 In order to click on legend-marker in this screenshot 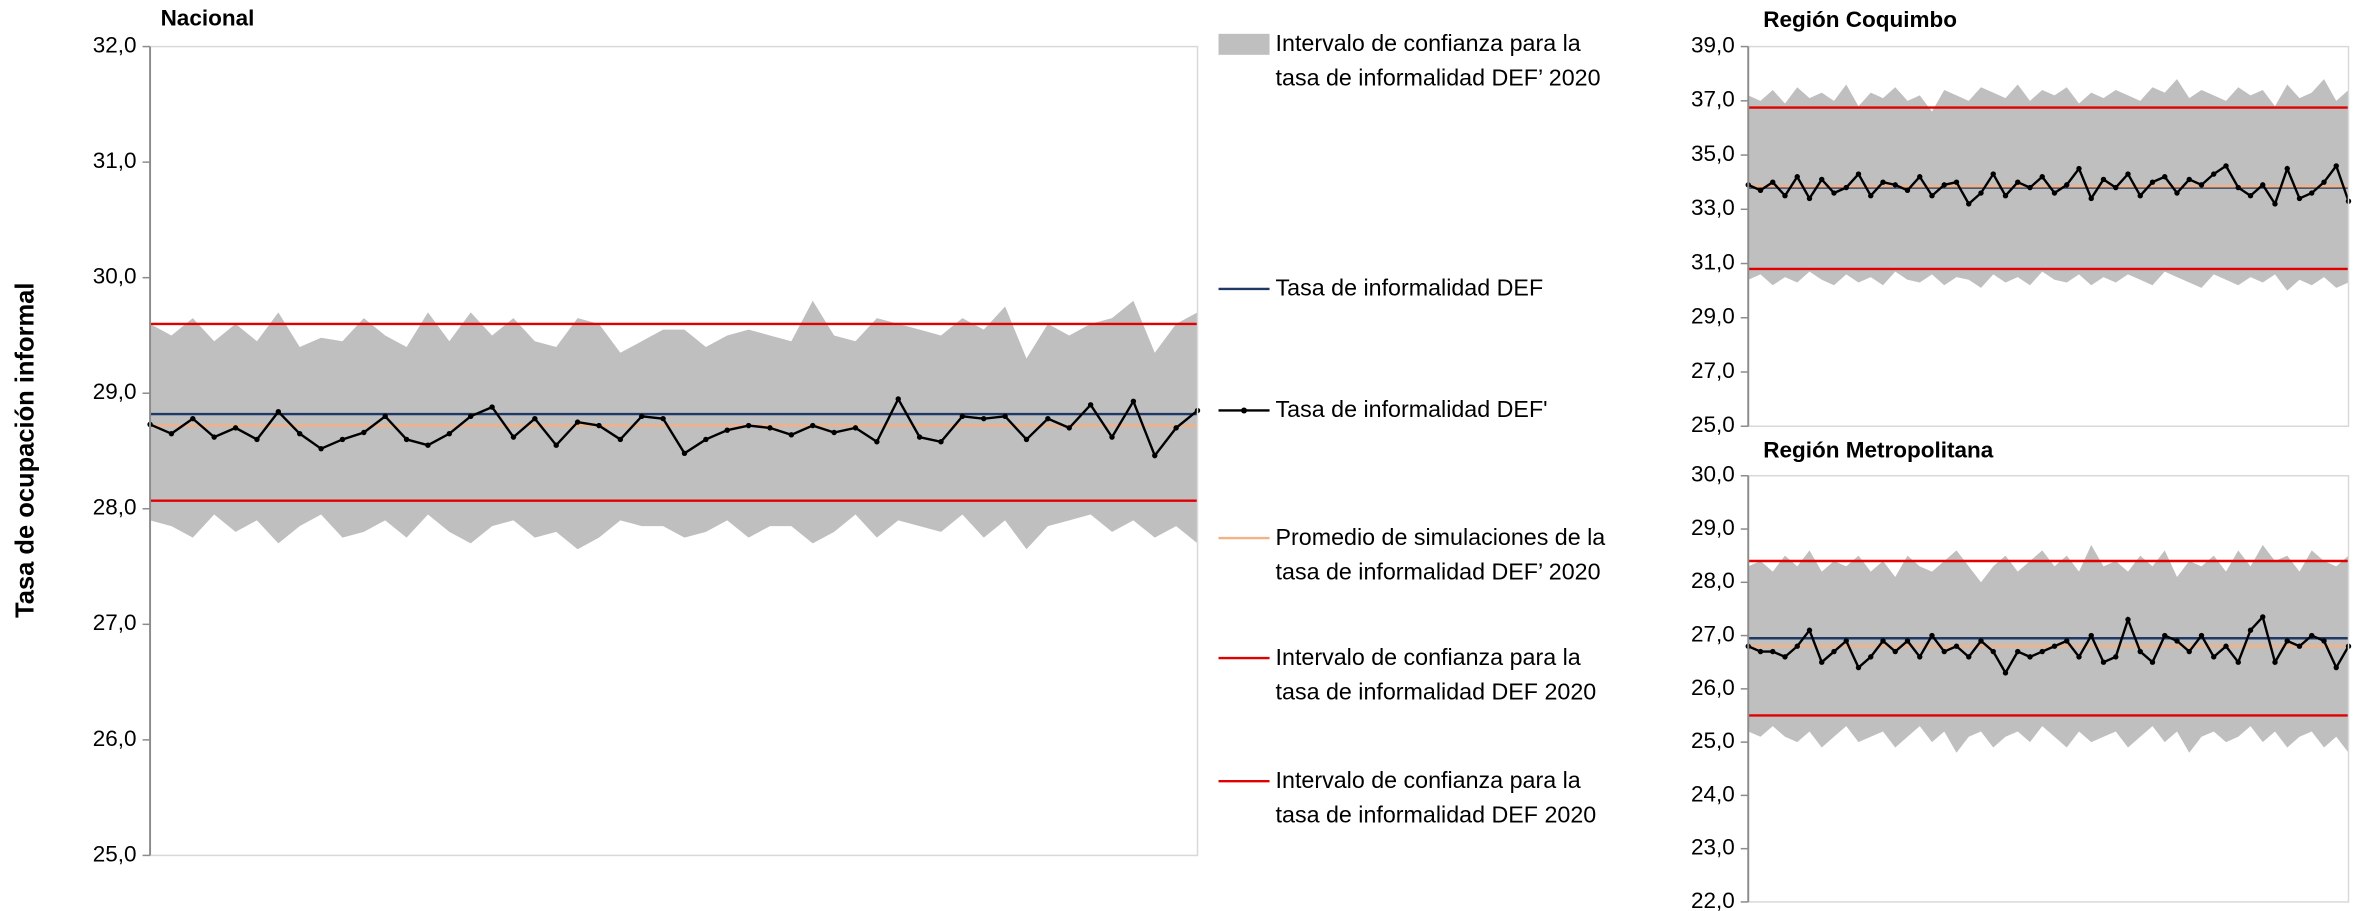, I will do `click(1244, 410)`.